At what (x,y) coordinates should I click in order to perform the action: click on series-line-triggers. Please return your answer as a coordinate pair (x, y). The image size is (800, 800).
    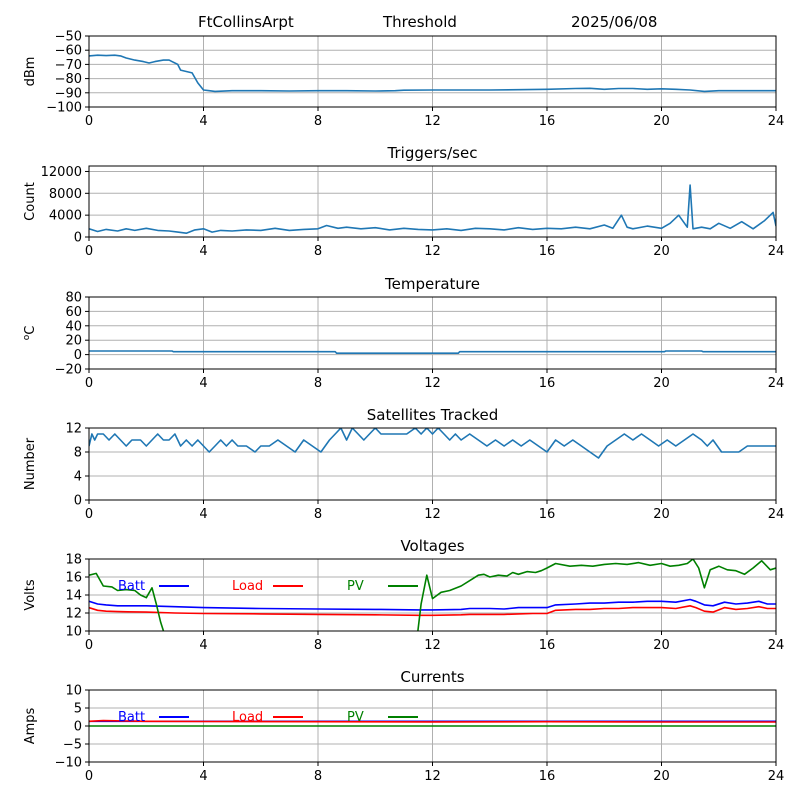
    Looking at the image, I should click on (432, 209).